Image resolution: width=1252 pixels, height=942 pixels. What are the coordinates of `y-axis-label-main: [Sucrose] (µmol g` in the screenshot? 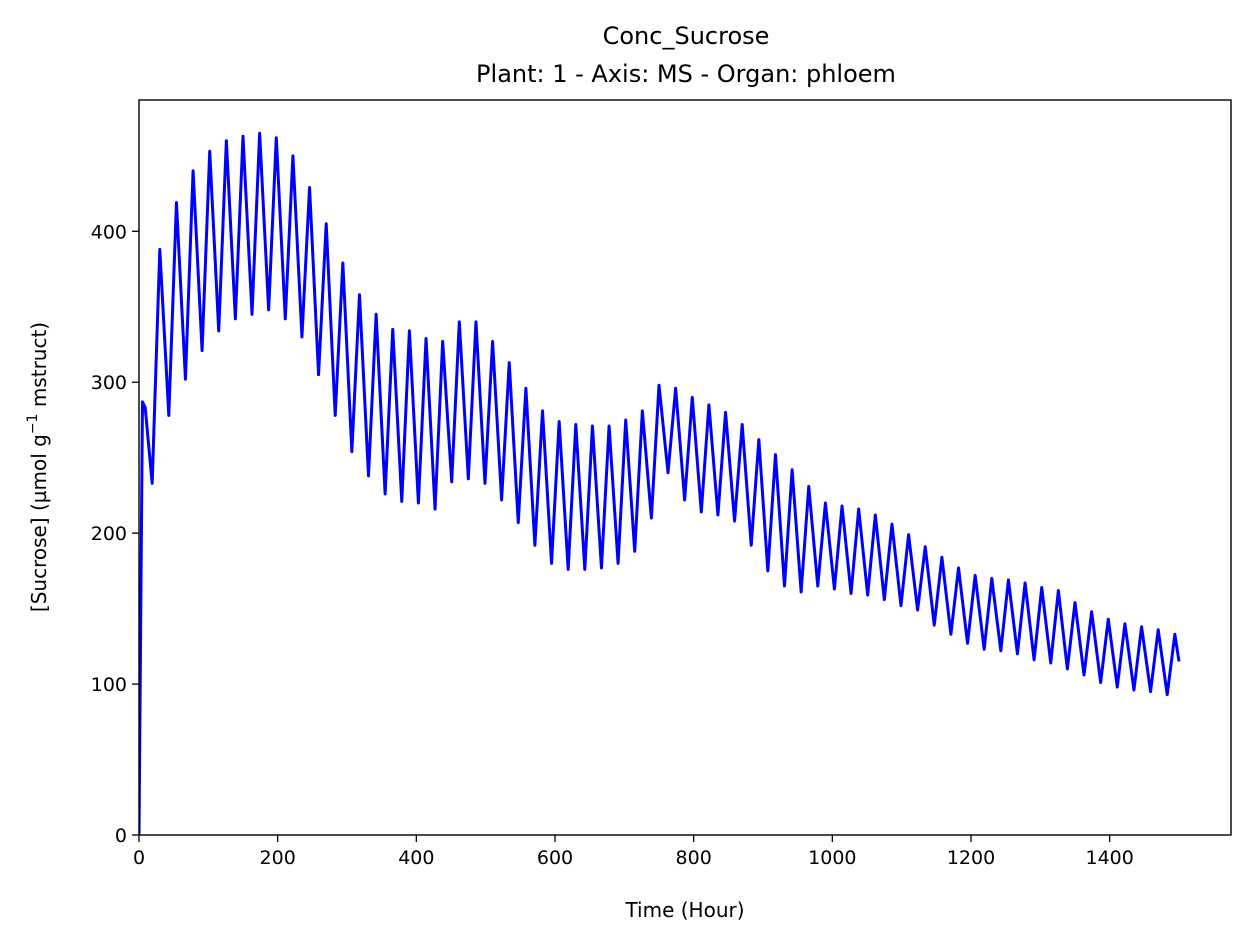 It's located at (39, 523).